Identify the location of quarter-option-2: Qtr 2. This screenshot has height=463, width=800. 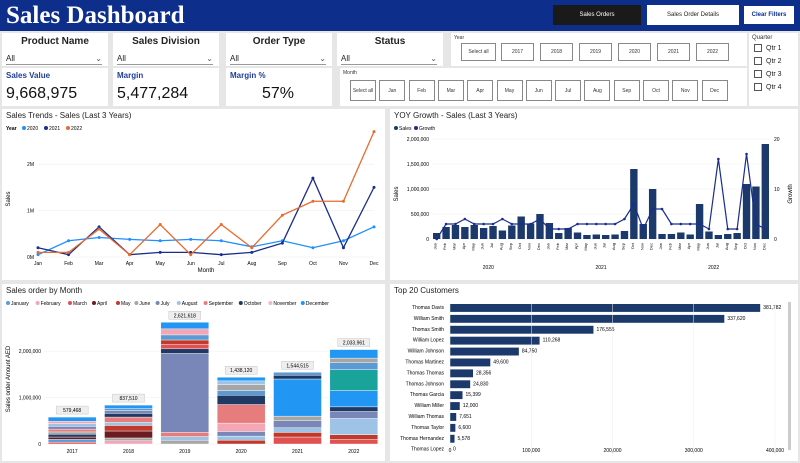
(768, 61).